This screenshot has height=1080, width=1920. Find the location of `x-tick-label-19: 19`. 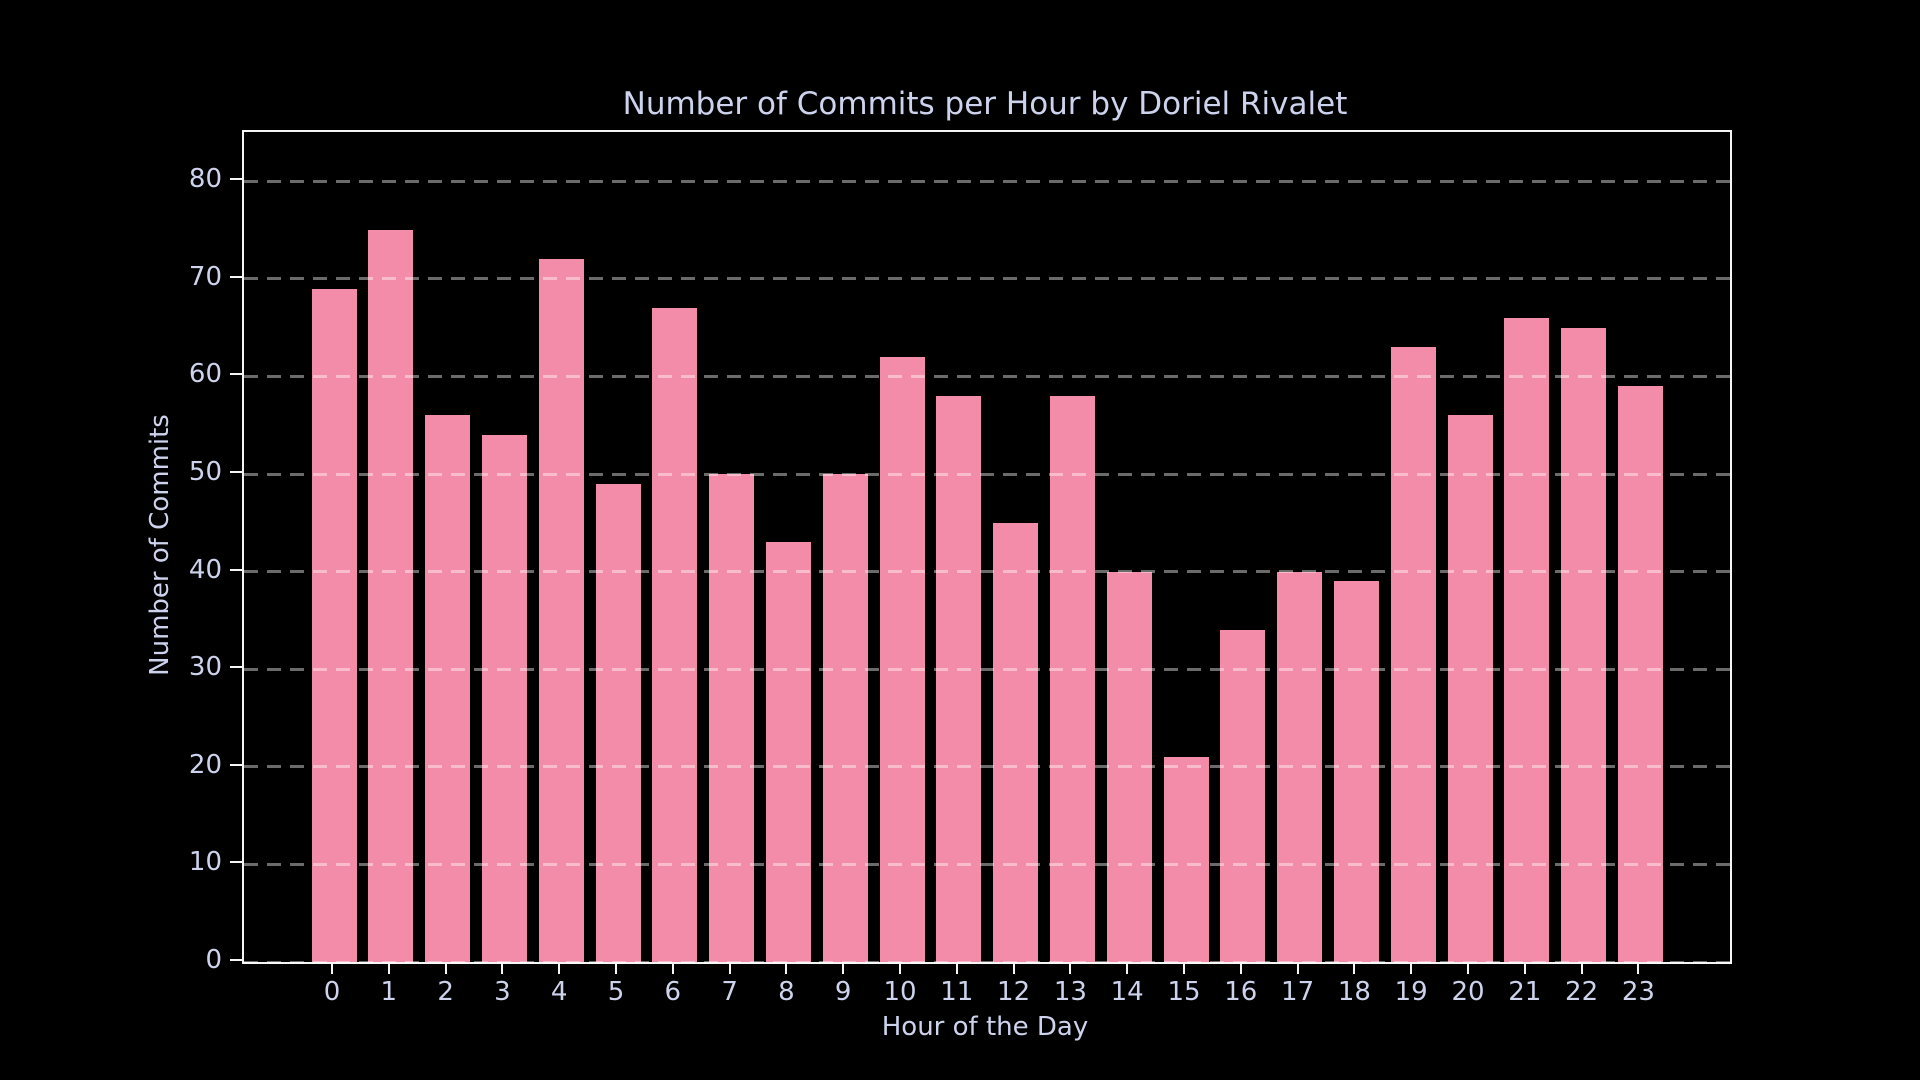

x-tick-label-19: 19 is located at coordinates (1411, 992).